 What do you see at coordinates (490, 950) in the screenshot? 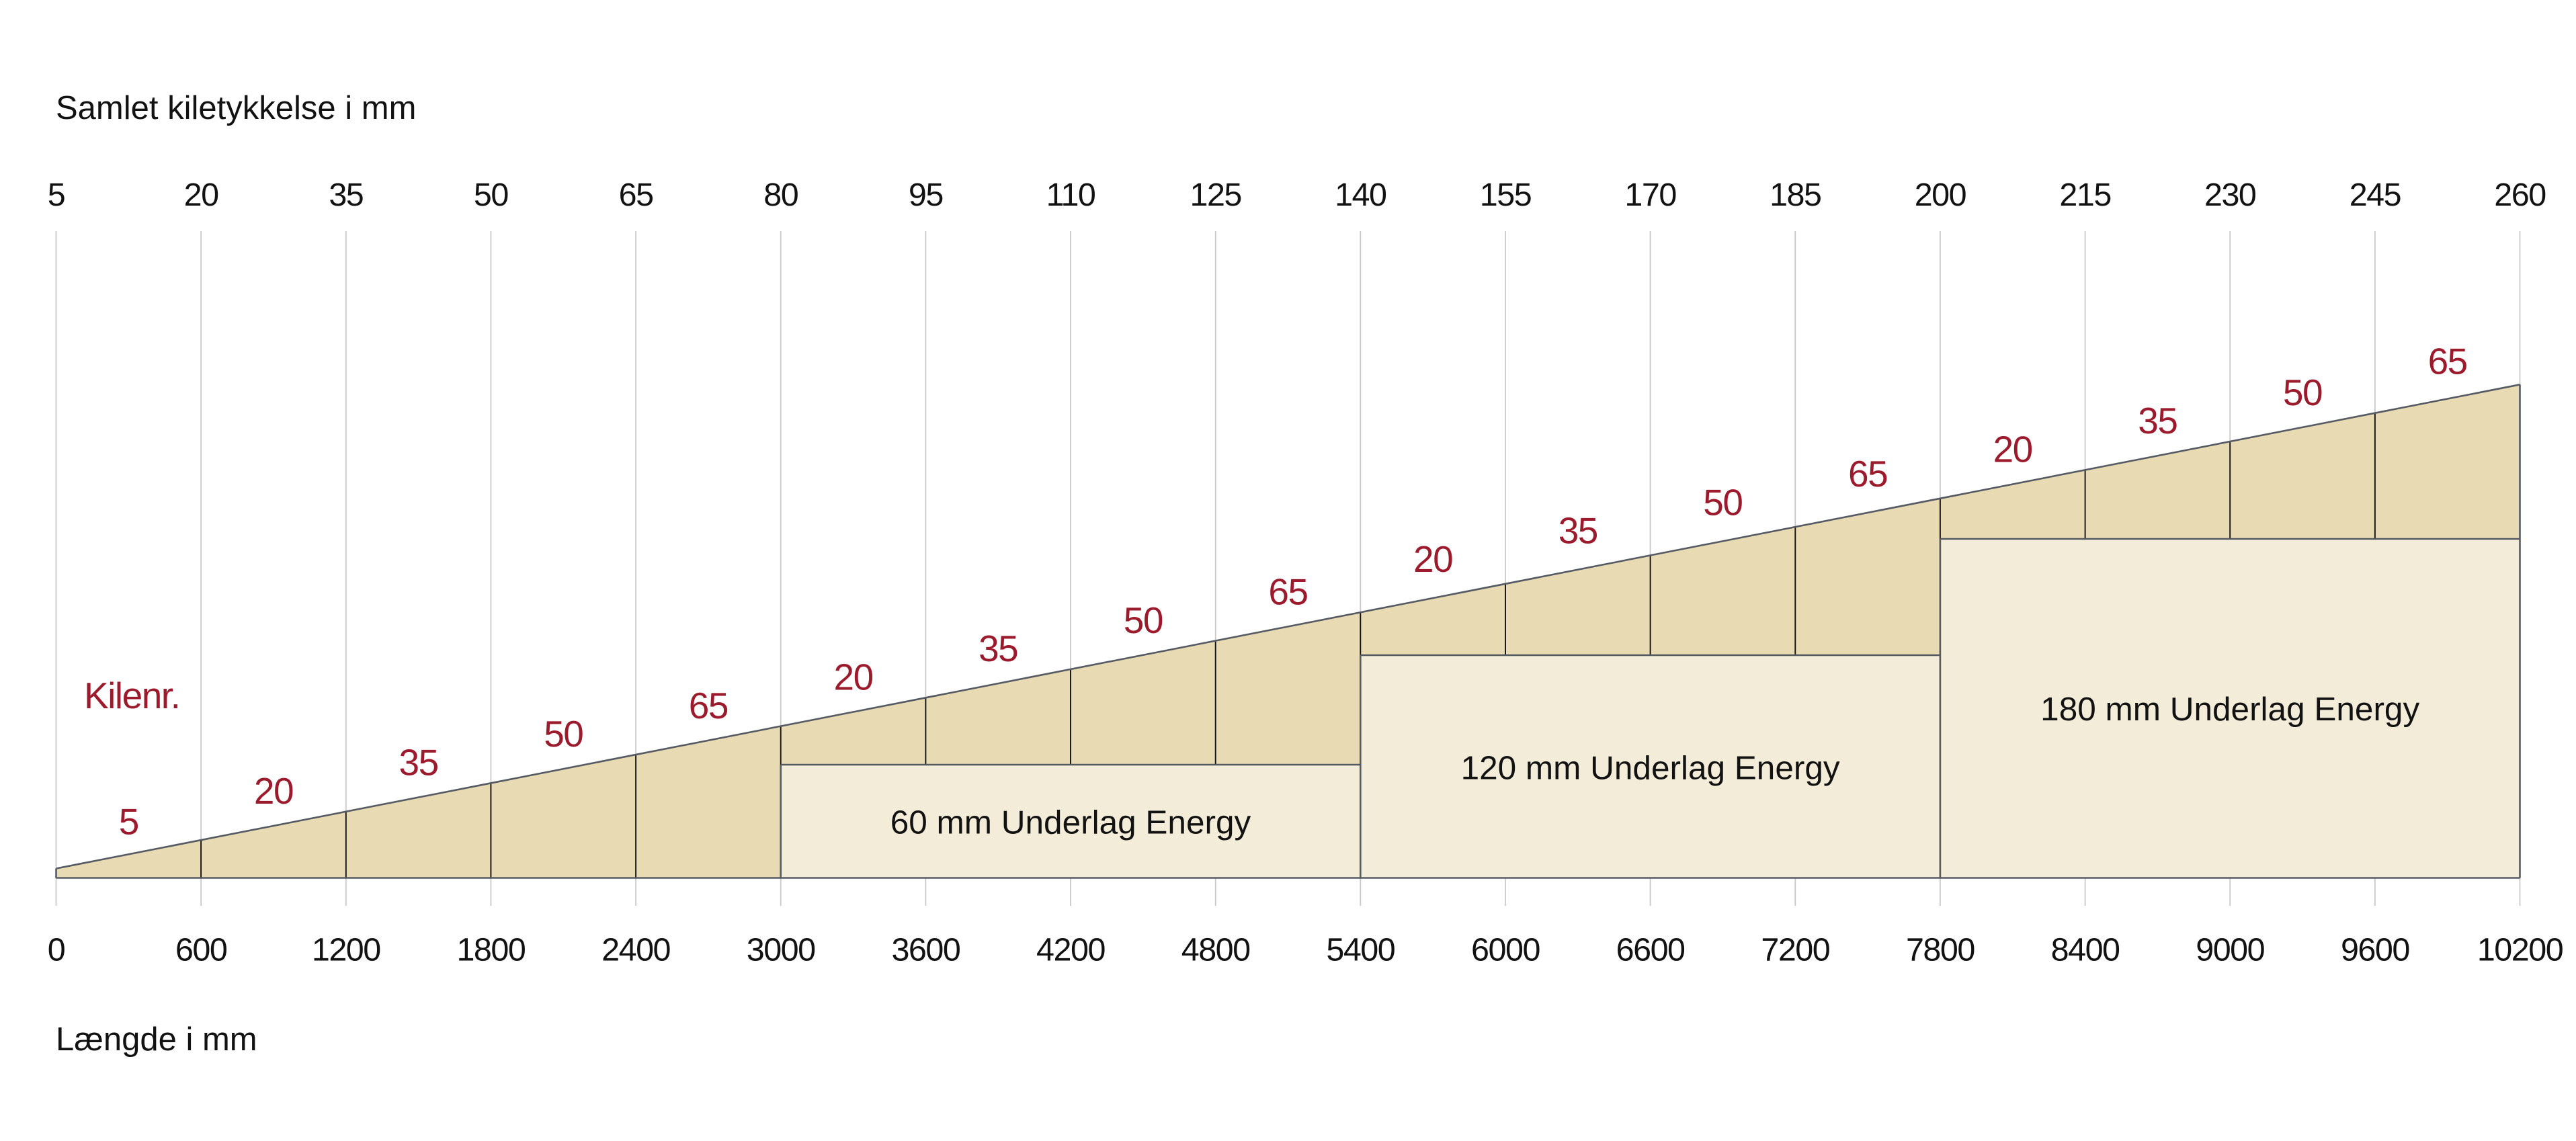
I see `svg-text: 1800` at bounding box center [490, 950].